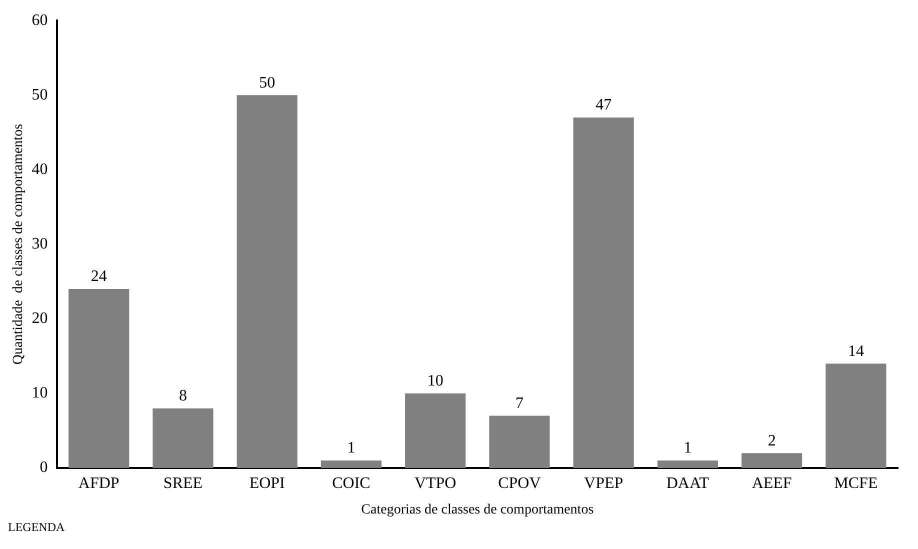 The image size is (918, 549). I want to click on text: LEGENDA, so click(37, 527).